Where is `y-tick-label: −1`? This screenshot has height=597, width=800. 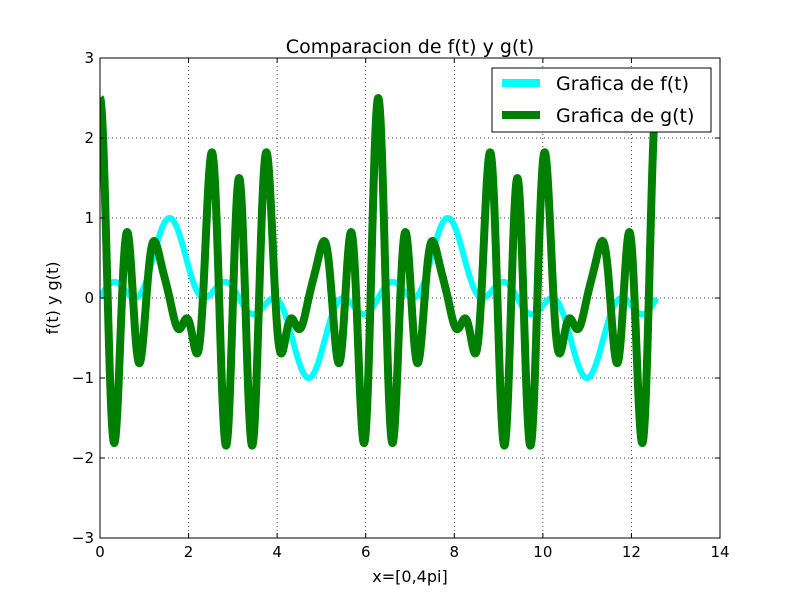
y-tick-label: −1 is located at coordinates (83, 378).